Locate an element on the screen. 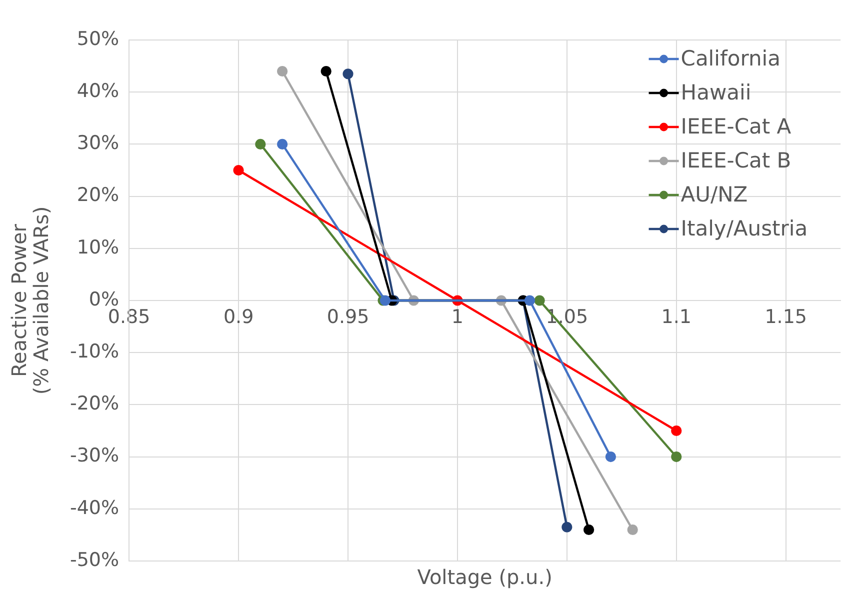  y-tick-label: 40% is located at coordinates (98, 91).